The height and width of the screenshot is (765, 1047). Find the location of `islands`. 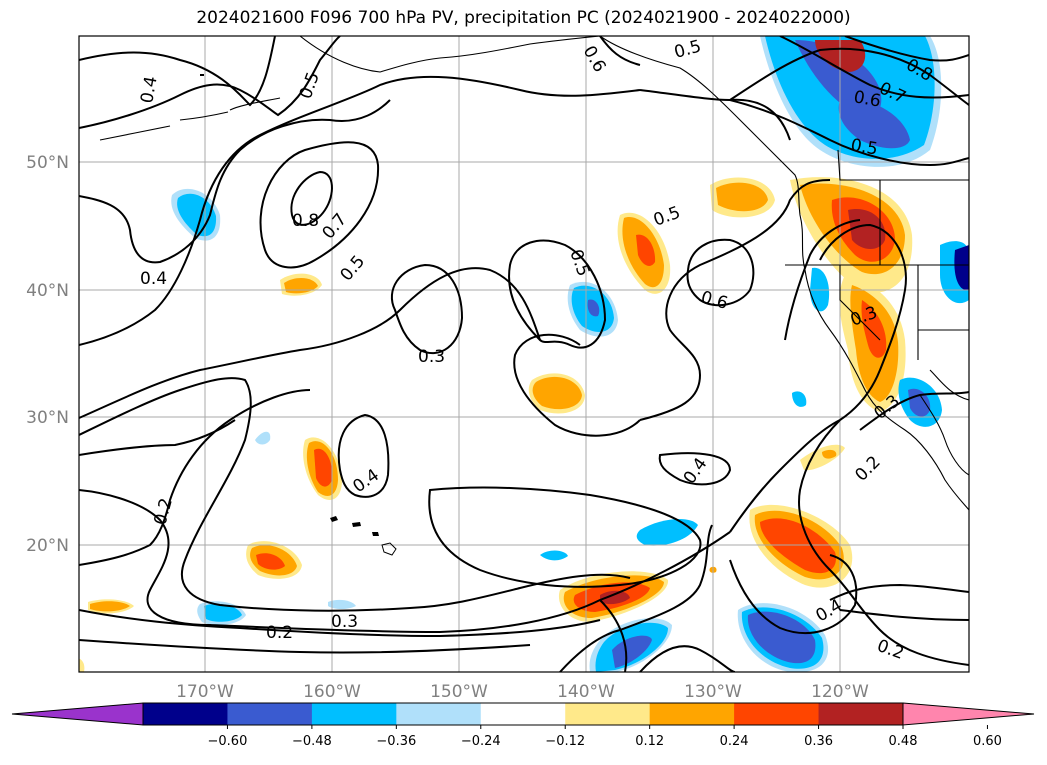

islands is located at coordinates (298, 315).